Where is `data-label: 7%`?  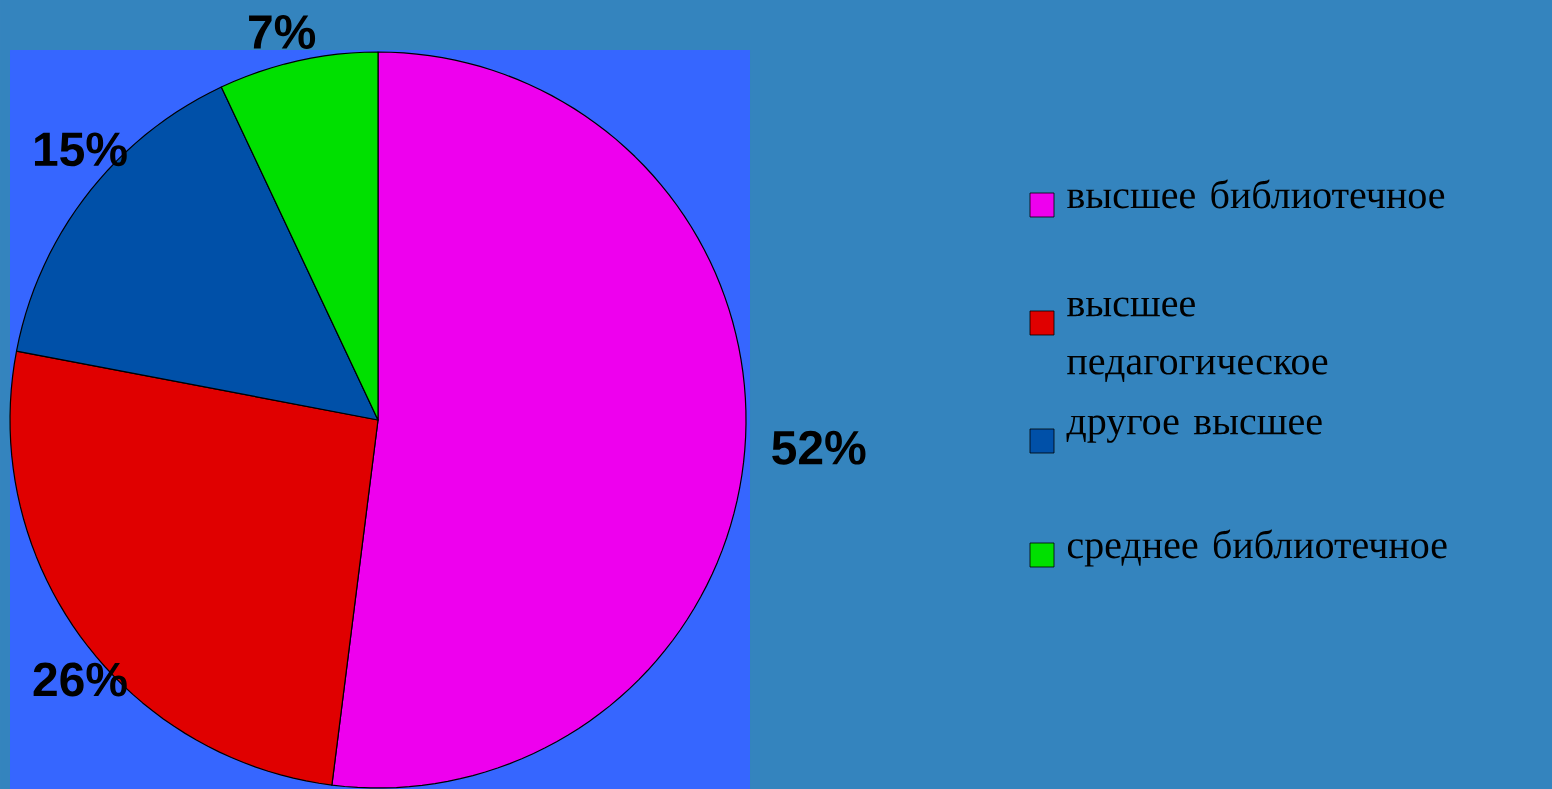 data-label: 7% is located at coordinates (282, 32).